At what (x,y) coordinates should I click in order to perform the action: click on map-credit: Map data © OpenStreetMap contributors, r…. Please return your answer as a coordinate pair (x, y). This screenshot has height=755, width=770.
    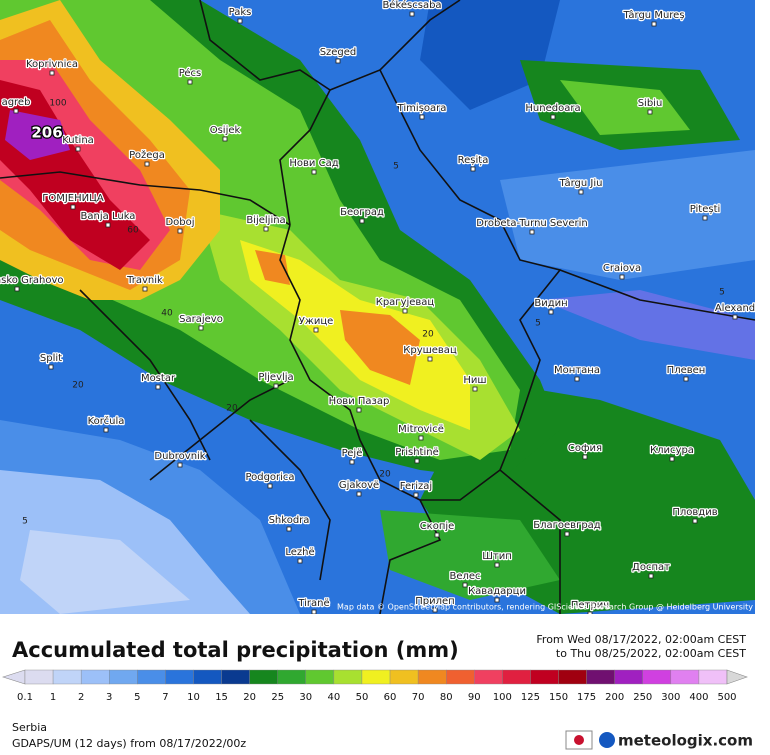
    Looking at the image, I should click on (545, 607).